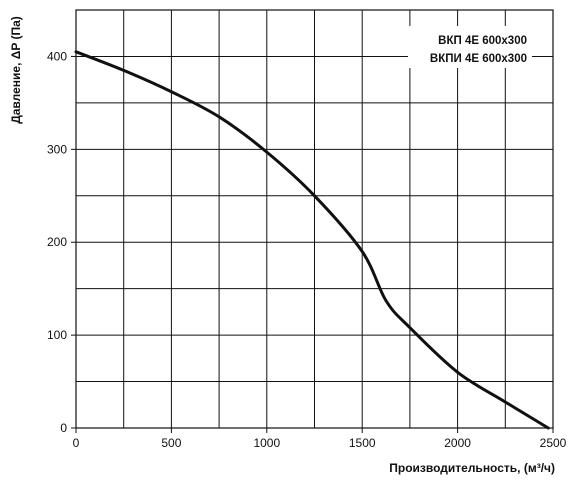  I want to click on y-tick-label: 0, so click(63, 428).